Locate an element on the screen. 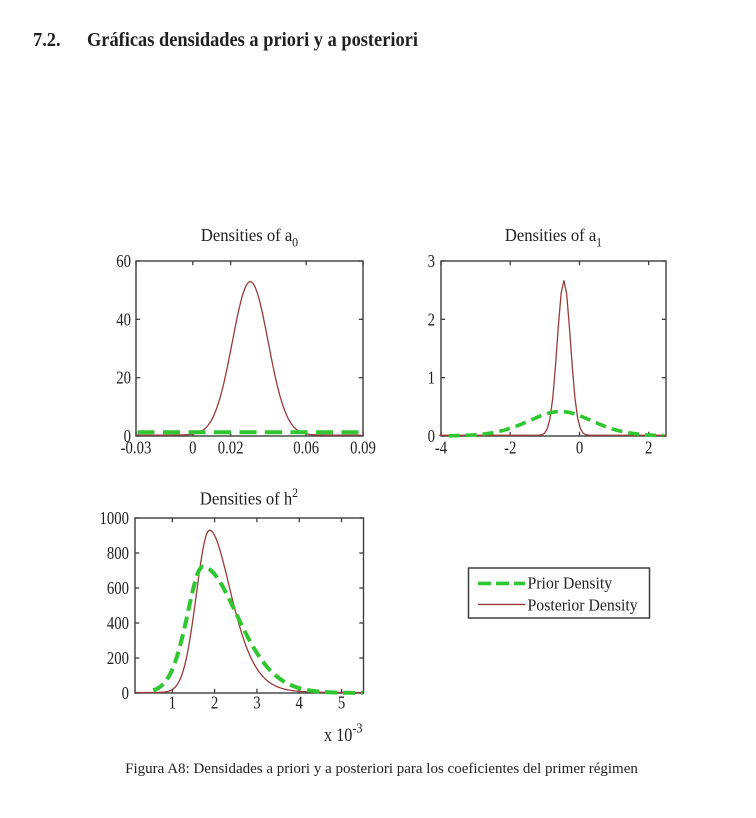 The width and height of the screenshot is (756, 818). svg-text: -2 is located at coordinates (510, 447).